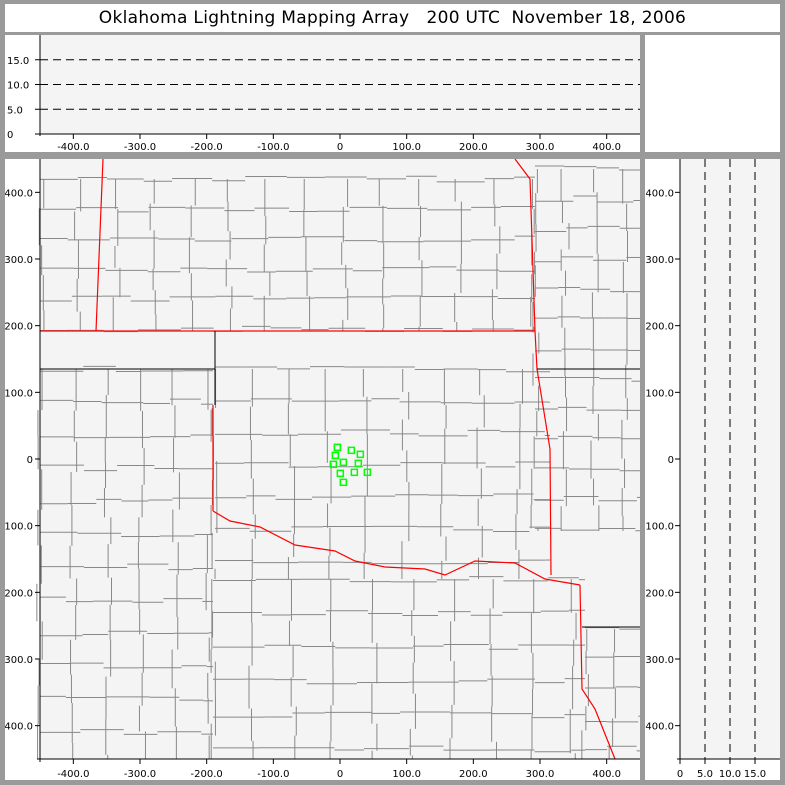  Describe the element at coordinates (705, 774) in the screenshot. I see `x-tick-label: 5.0` at that location.